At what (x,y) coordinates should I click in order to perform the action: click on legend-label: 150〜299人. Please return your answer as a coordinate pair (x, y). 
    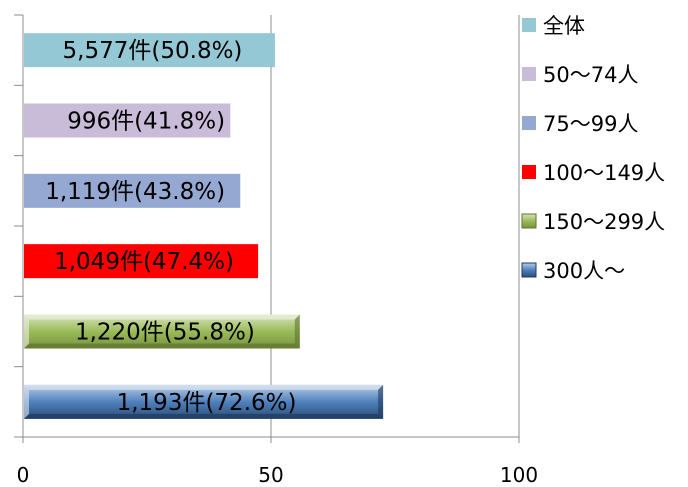
    Looking at the image, I should click on (604, 222).